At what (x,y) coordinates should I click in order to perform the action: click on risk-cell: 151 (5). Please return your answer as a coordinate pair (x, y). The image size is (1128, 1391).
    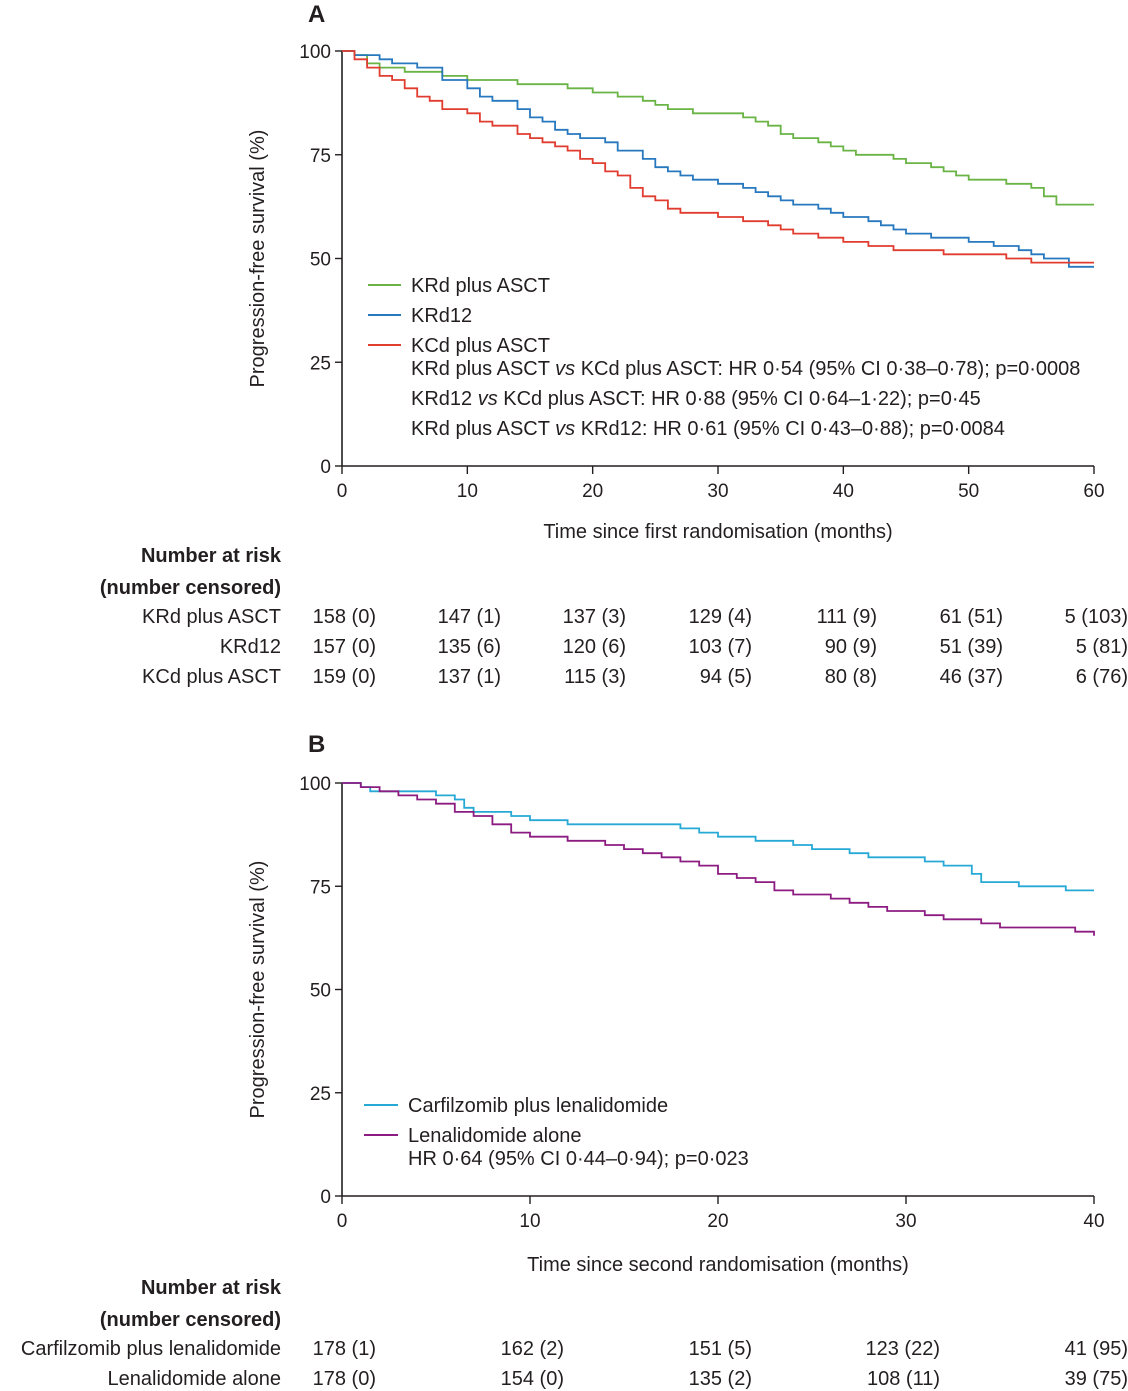
    Looking at the image, I should click on (720, 1349).